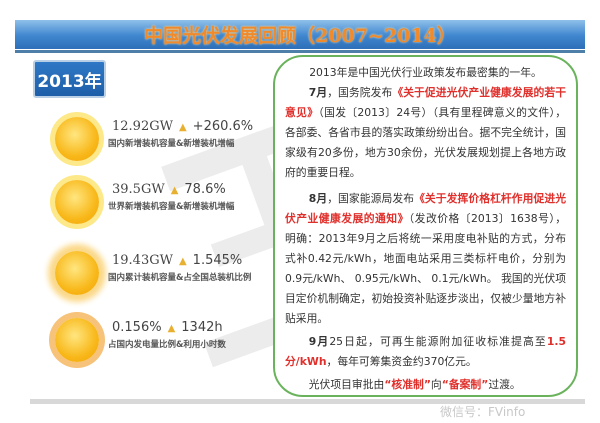 The width and height of the screenshot is (600, 423). What do you see at coordinates (483, 412) in the screenshot?
I see `wechat-watermark: 微信号：FVinfo` at bounding box center [483, 412].